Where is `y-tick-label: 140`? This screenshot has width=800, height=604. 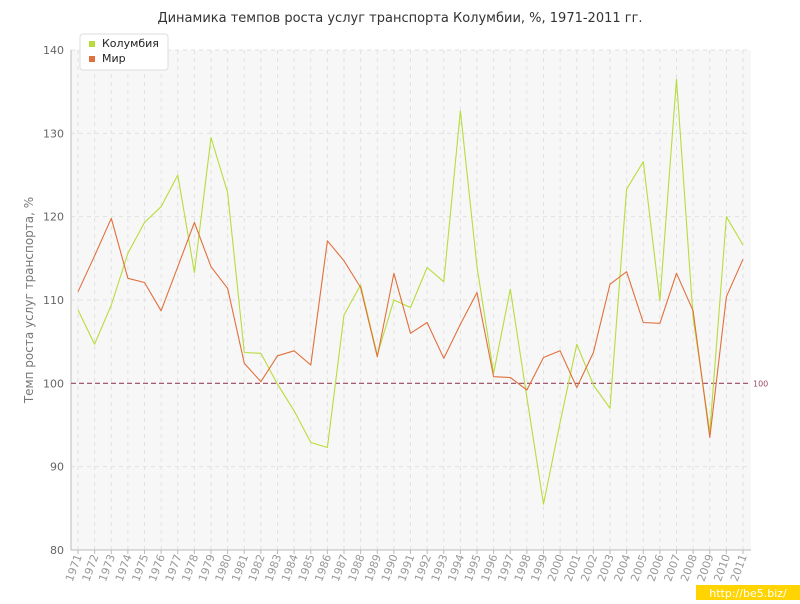
y-tick-label: 140 is located at coordinates (53, 50).